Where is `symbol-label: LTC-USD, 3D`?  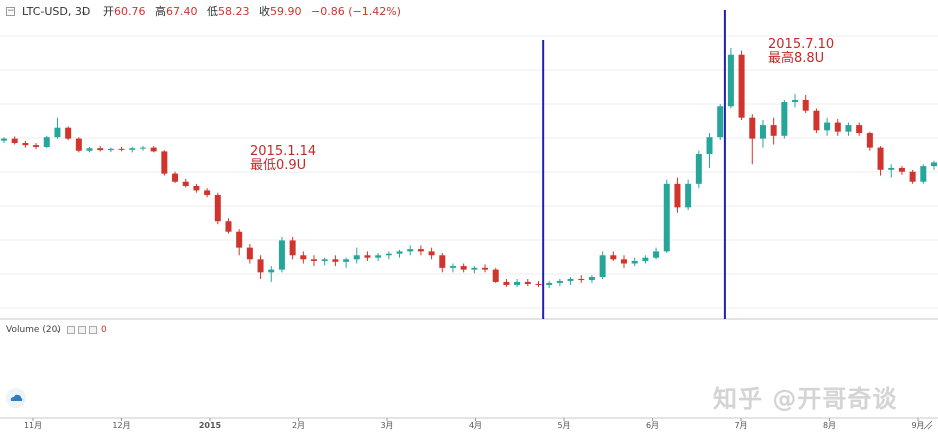
symbol-label: LTC-USD, 3D is located at coordinates (56, 11).